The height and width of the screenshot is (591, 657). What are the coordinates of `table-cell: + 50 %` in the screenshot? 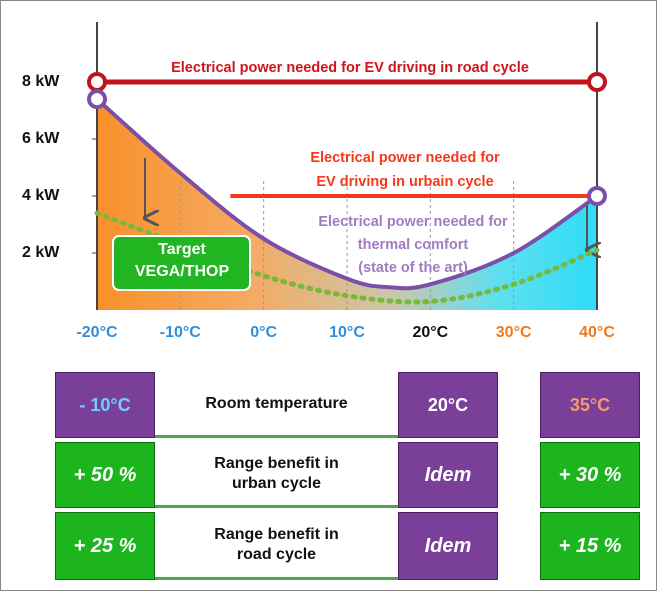 It's located at (105, 475).